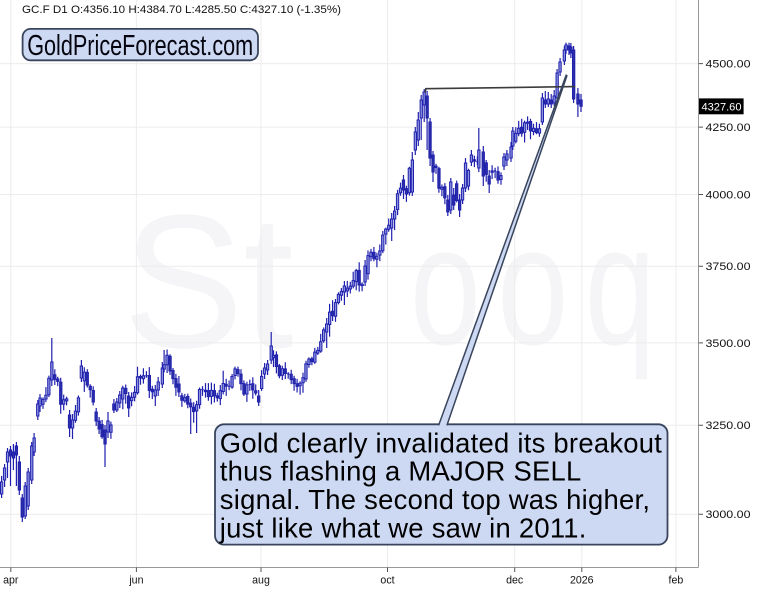 This screenshot has width=765, height=596. Describe the element at coordinates (728, 195) in the screenshot. I see `svg-text: 4000.00` at that location.